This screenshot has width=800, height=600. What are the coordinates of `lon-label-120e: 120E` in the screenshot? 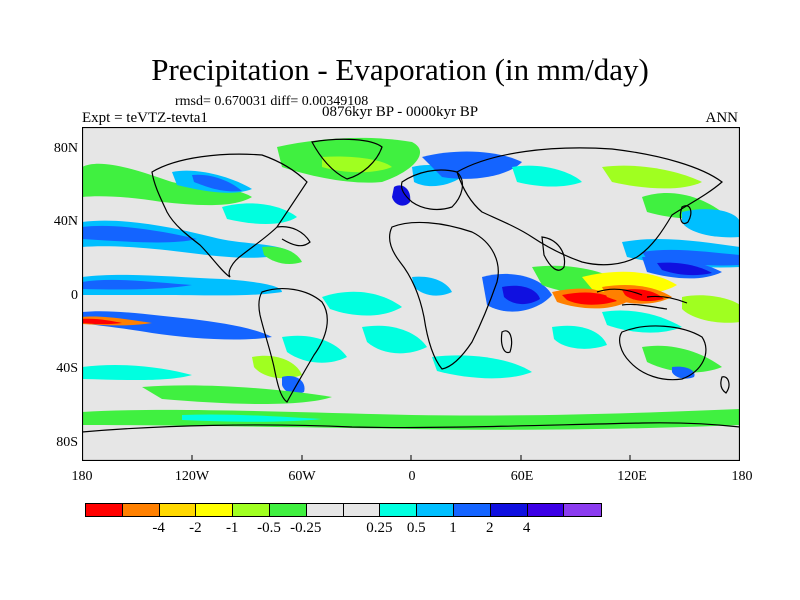 It's located at (632, 476).